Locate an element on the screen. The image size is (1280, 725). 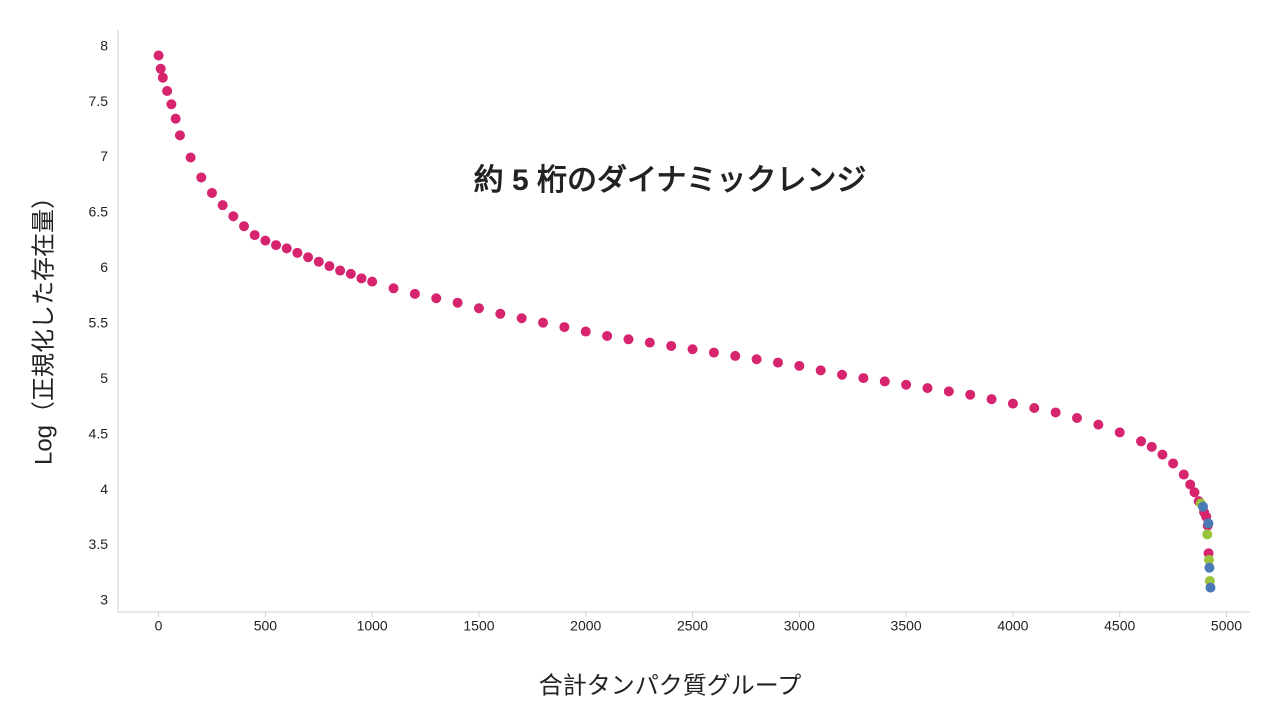
y-tick-label: 5 is located at coordinates (104, 378).